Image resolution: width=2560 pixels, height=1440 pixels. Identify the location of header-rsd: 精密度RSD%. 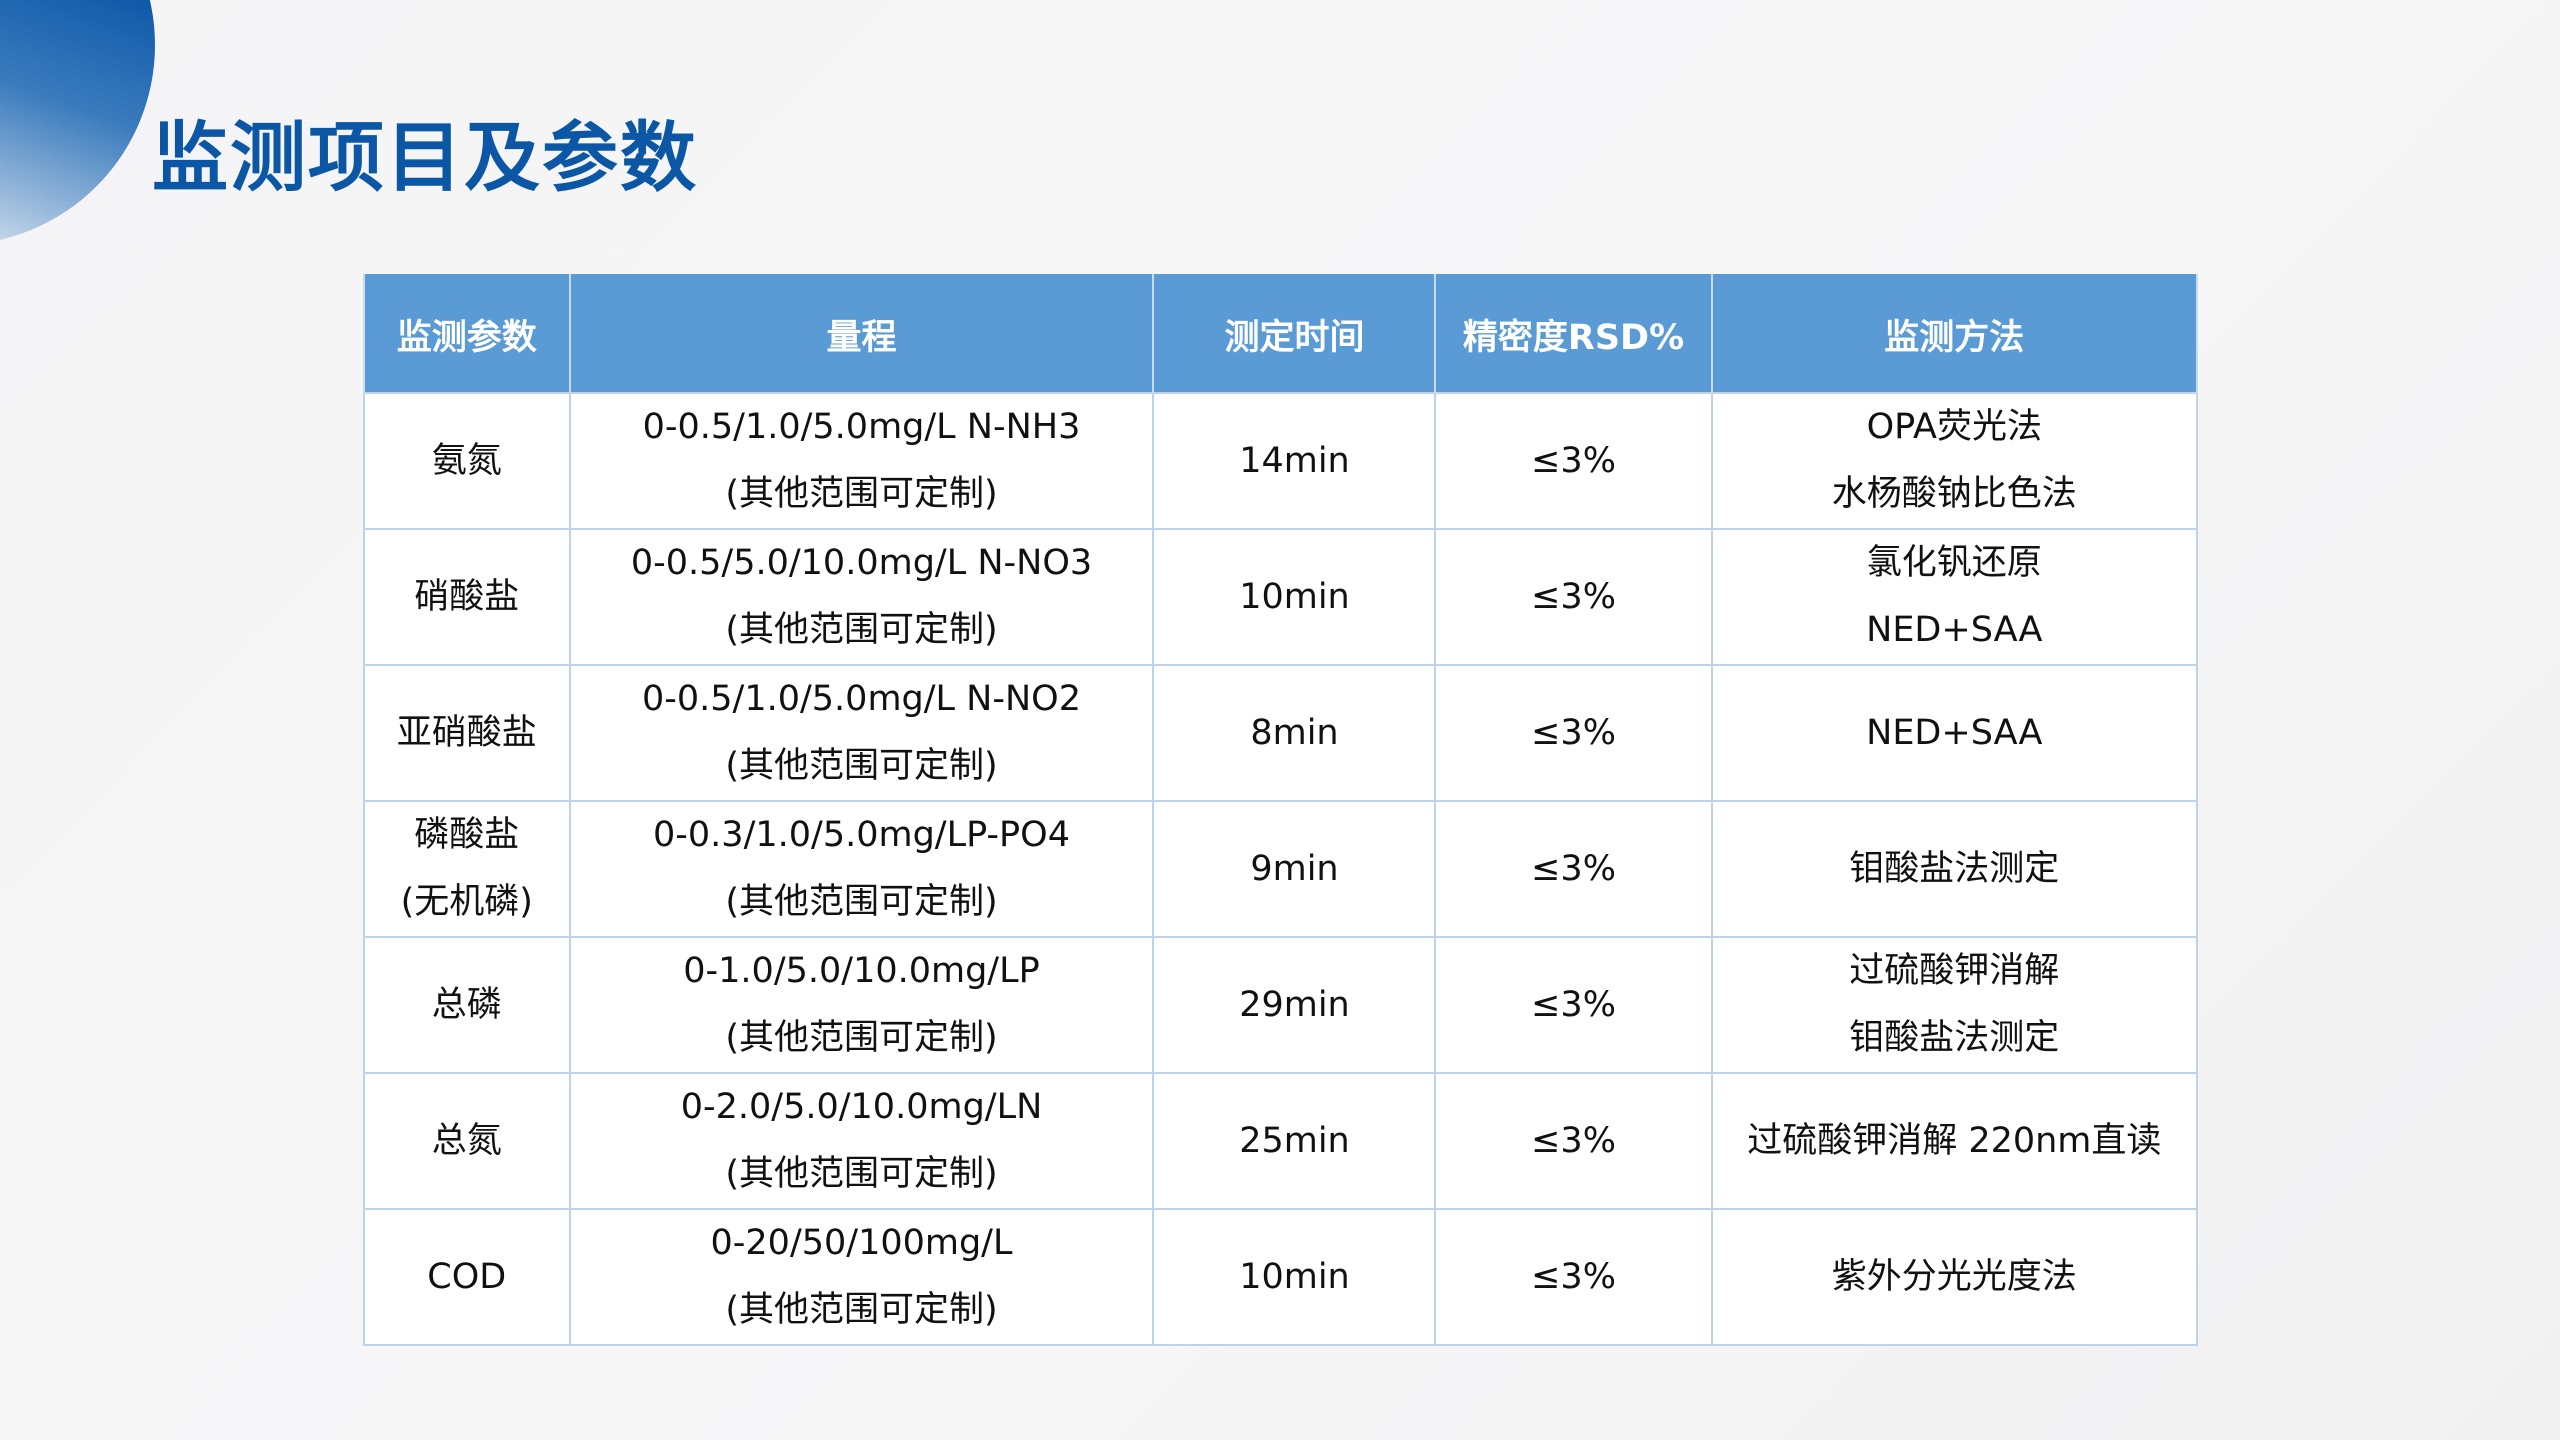
(1573, 334).